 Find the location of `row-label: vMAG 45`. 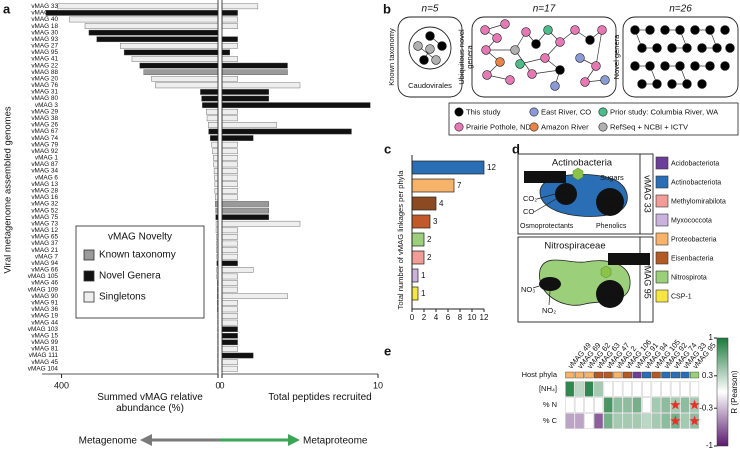

row-label: vMAG 45 is located at coordinates (44, 362).